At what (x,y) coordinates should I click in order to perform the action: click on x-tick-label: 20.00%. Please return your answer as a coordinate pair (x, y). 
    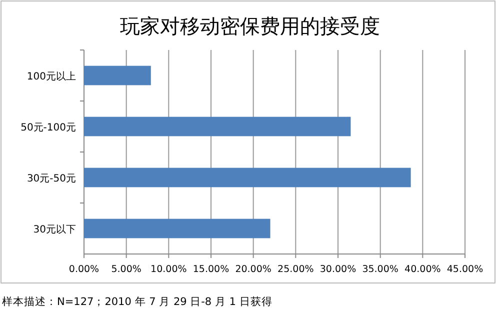
    Looking at the image, I should click on (253, 269).